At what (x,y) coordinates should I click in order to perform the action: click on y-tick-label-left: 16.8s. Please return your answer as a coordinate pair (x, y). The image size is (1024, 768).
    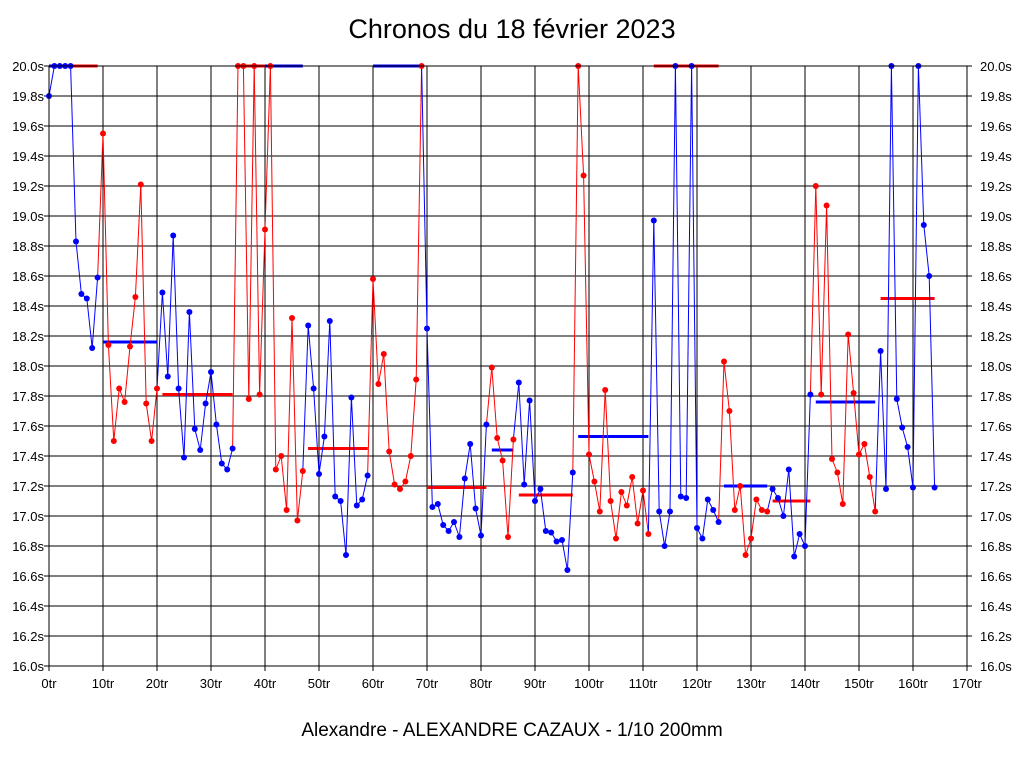
    Looking at the image, I should click on (28, 546).